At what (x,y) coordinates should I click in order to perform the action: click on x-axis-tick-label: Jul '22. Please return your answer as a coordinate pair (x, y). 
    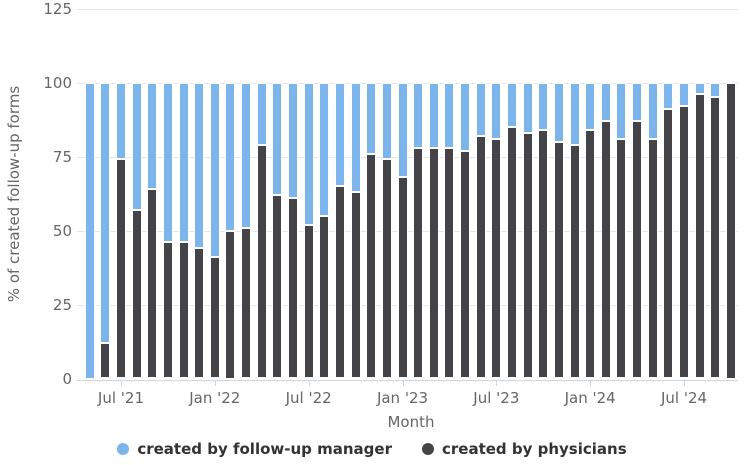
    Looking at the image, I should click on (308, 397).